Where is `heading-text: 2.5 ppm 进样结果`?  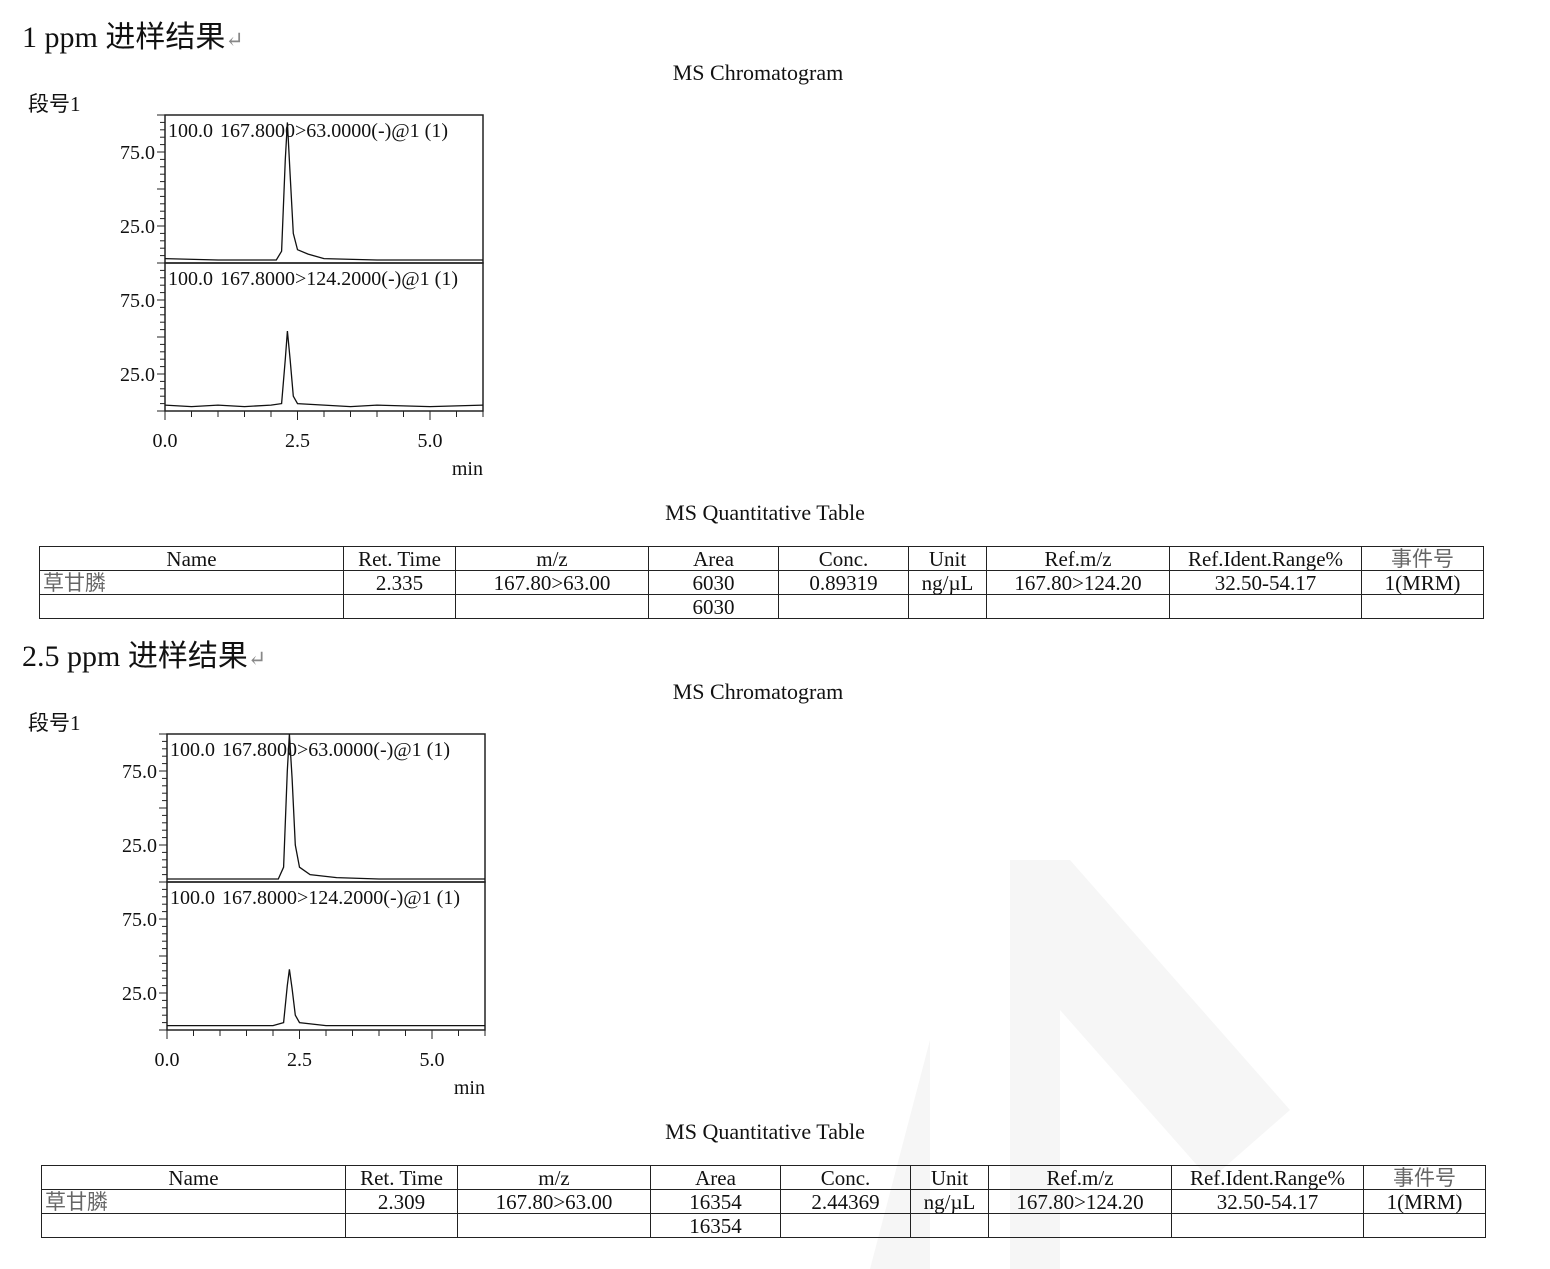 heading-text: 2.5 ppm 进样结果 is located at coordinates (135, 656).